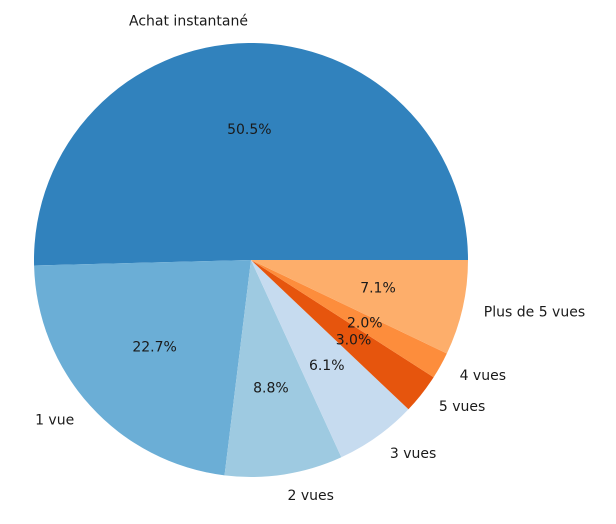 The height and width of the screenshot is (524, 616). I want to click on category-label-plus-de-5-vues: Plus de 5 vues, so click(534, 313).